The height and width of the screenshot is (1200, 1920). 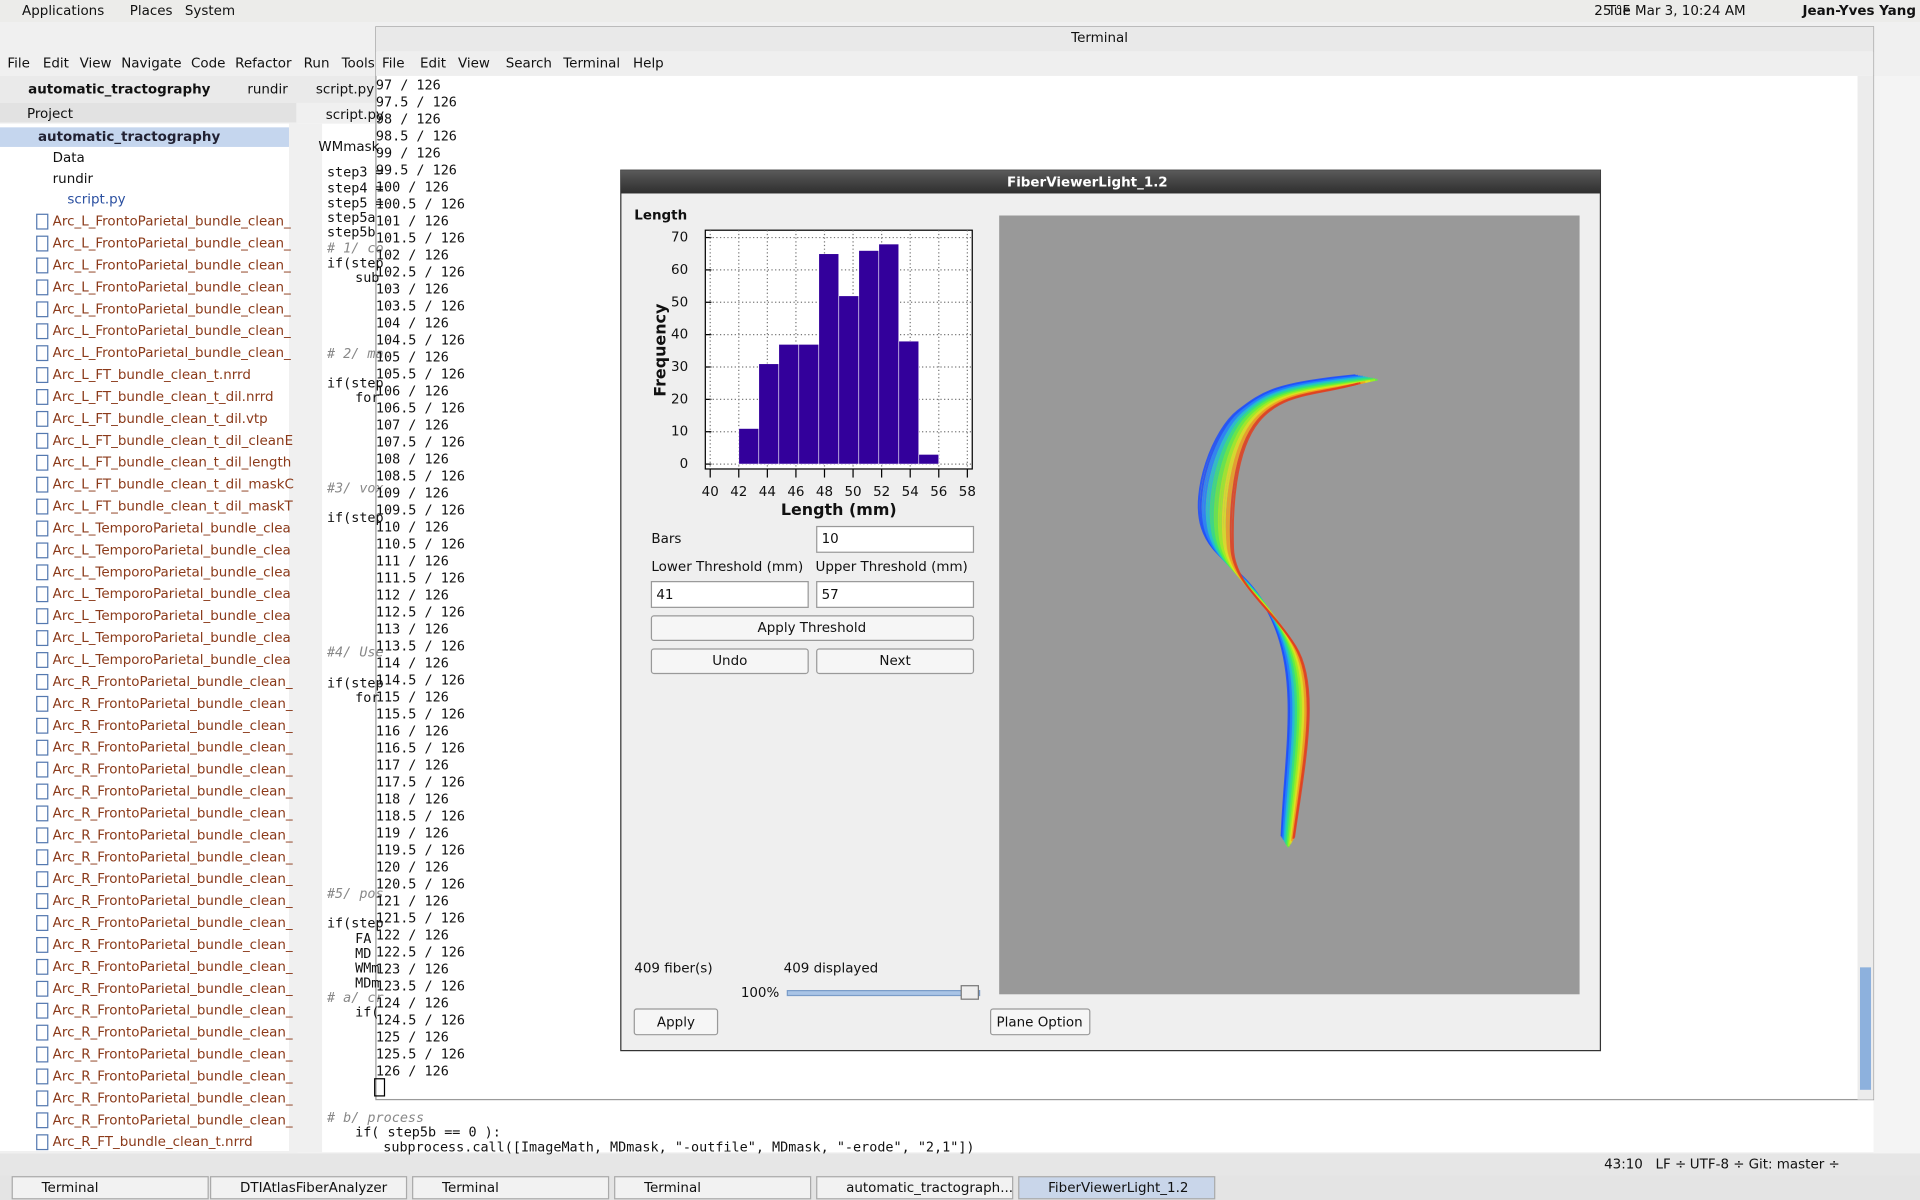 What do you see at coordinates (895, 594) in the screenshot?
I see `upper-spinbox` at bounding box center [895, 594].